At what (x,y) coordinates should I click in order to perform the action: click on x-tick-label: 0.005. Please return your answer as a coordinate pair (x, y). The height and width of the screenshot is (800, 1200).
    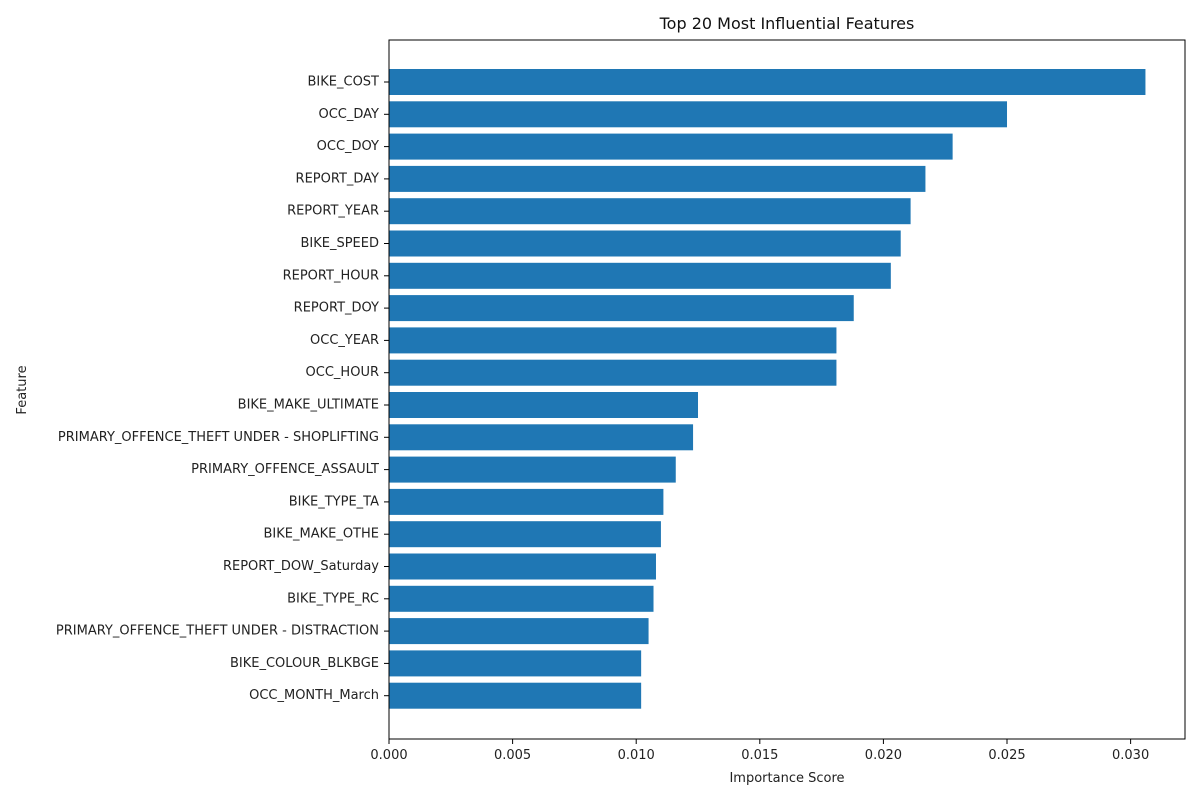
    Looking at the image, I should click on (512, 755).